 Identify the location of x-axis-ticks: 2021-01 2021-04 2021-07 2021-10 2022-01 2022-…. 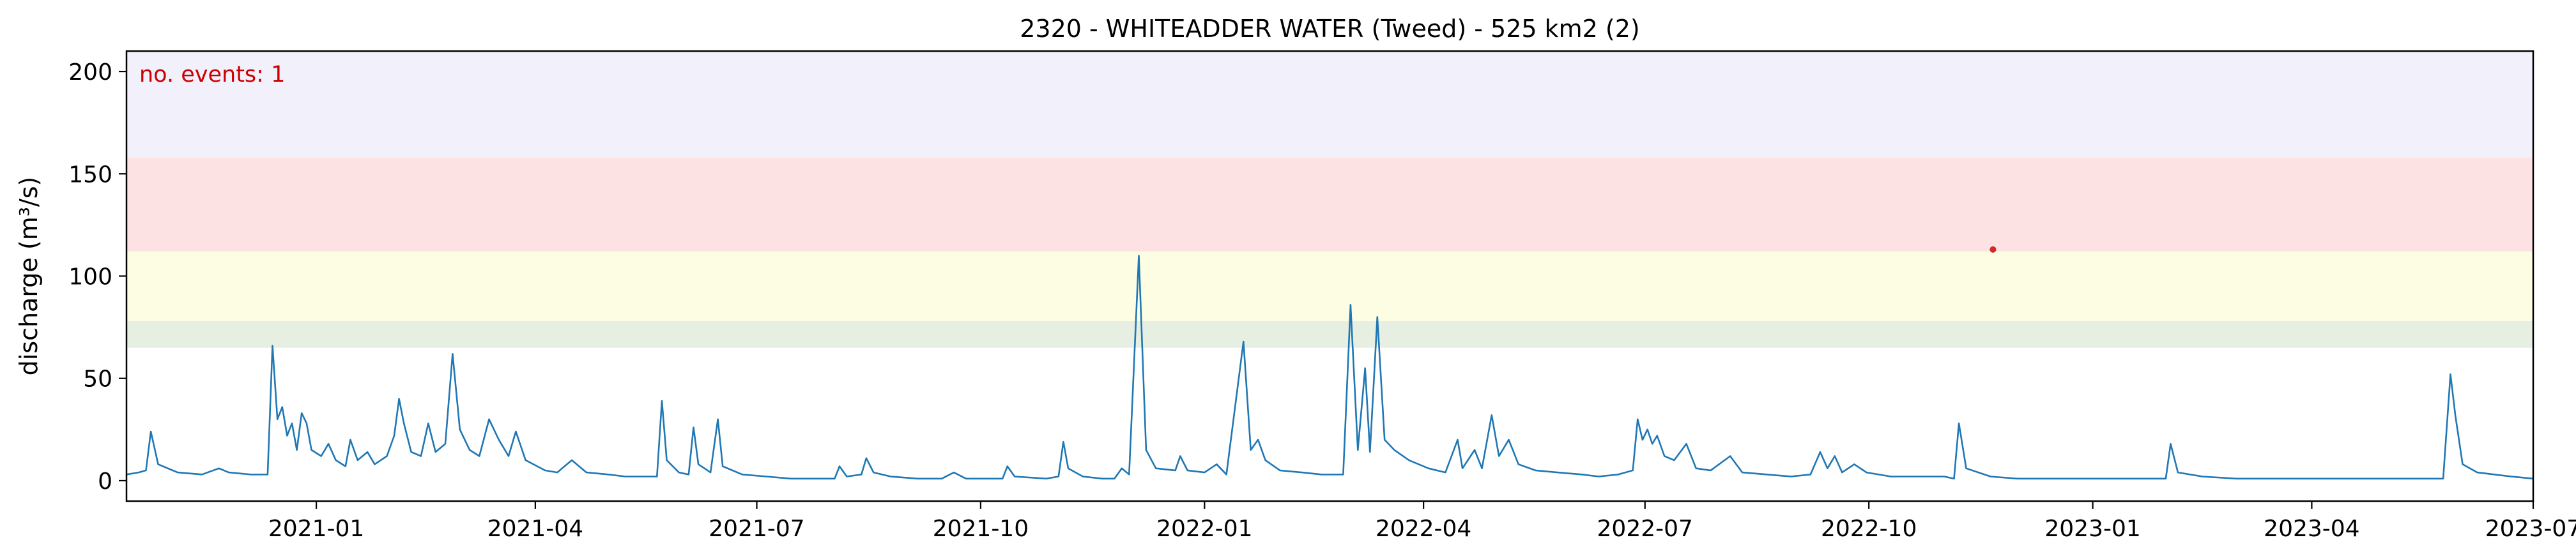
(1422, 521).